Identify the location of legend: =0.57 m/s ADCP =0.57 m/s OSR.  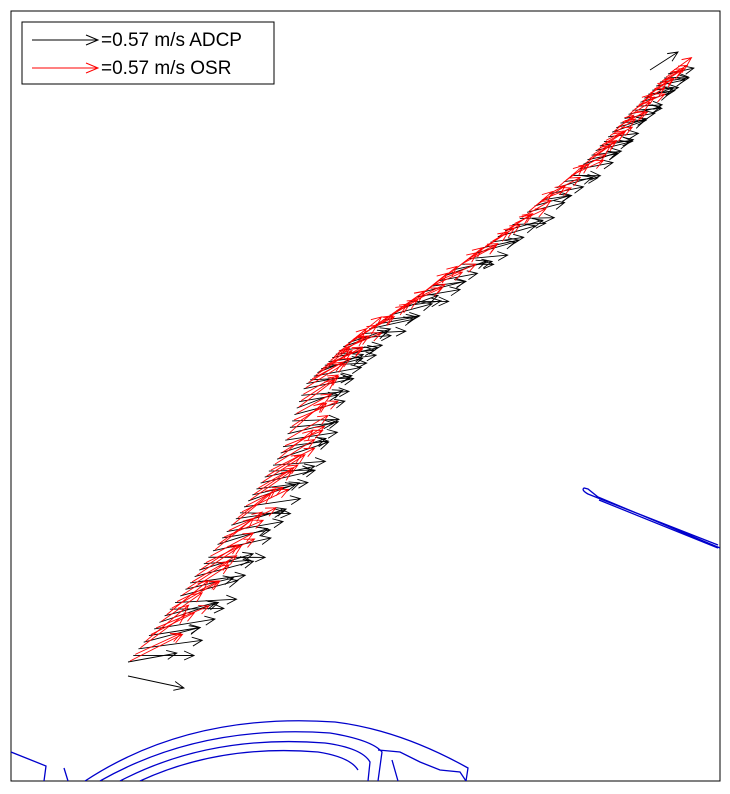
(148, 53).